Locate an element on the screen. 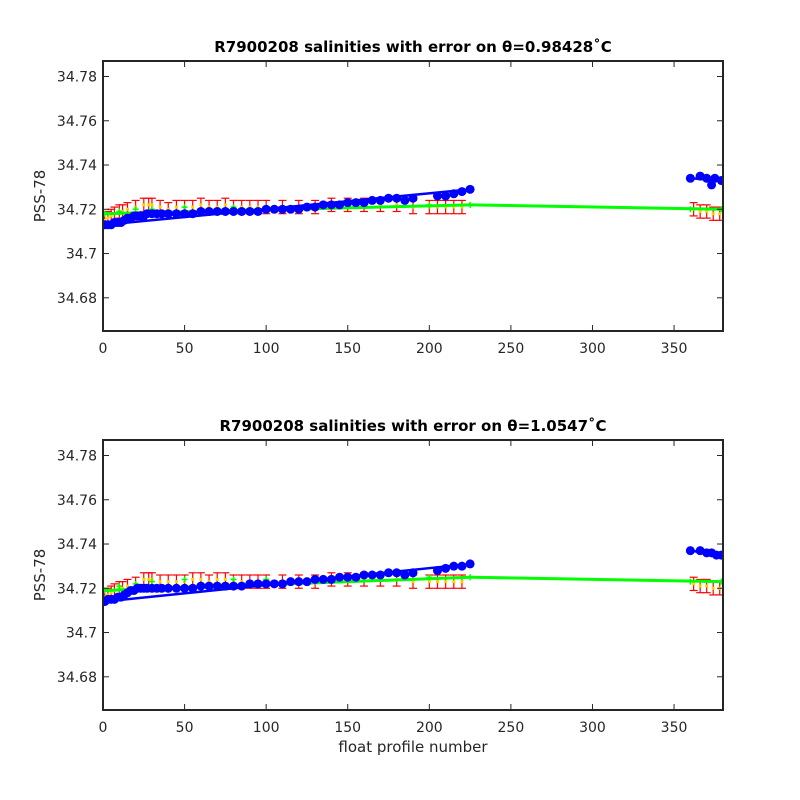 The height and width of the screenshot is (800, 800). y-tick-label: 34.72 is located at coordinates (77, 210).